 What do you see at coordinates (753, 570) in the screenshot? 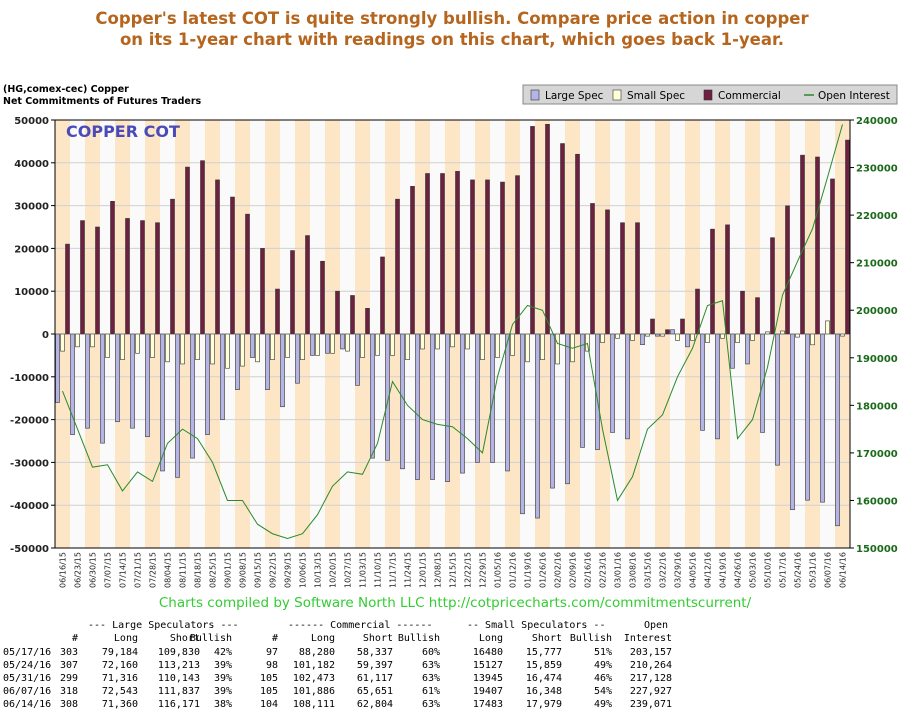
I see `x-tick-label: 05/03/16` at bounding box center [753, 570].